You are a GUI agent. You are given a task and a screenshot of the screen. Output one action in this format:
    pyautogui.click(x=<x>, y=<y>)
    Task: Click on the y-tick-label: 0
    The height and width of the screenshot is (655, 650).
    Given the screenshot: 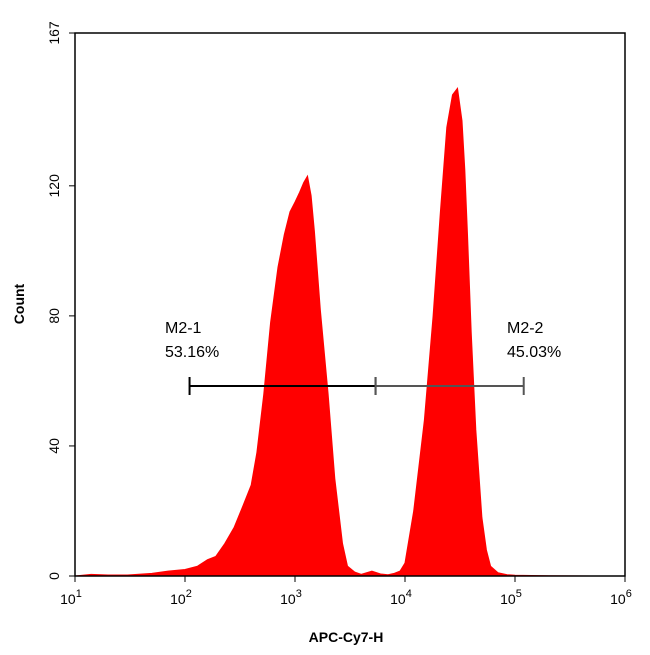 What is the action you would take?
    pyautogui.click(x=54, y=576)
    